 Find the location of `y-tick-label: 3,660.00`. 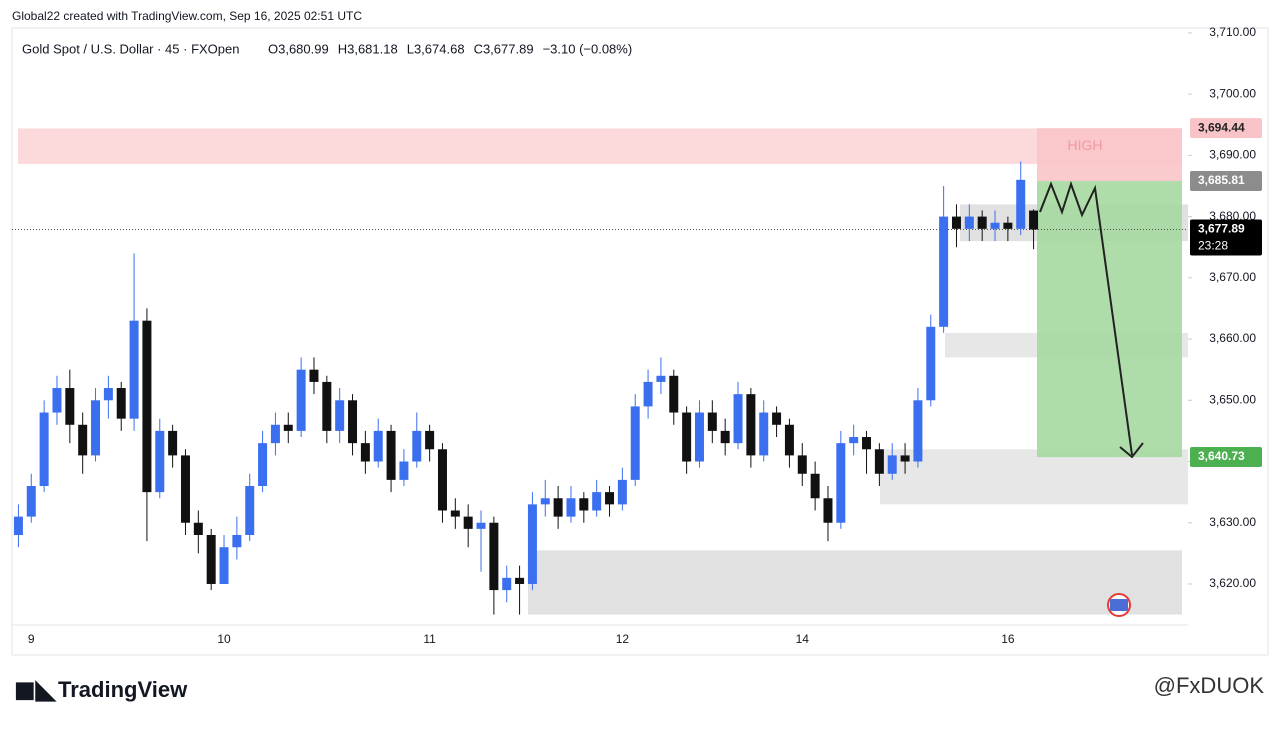

y-tick-label: 3,660.00 is located at coordinates (1232, 338).